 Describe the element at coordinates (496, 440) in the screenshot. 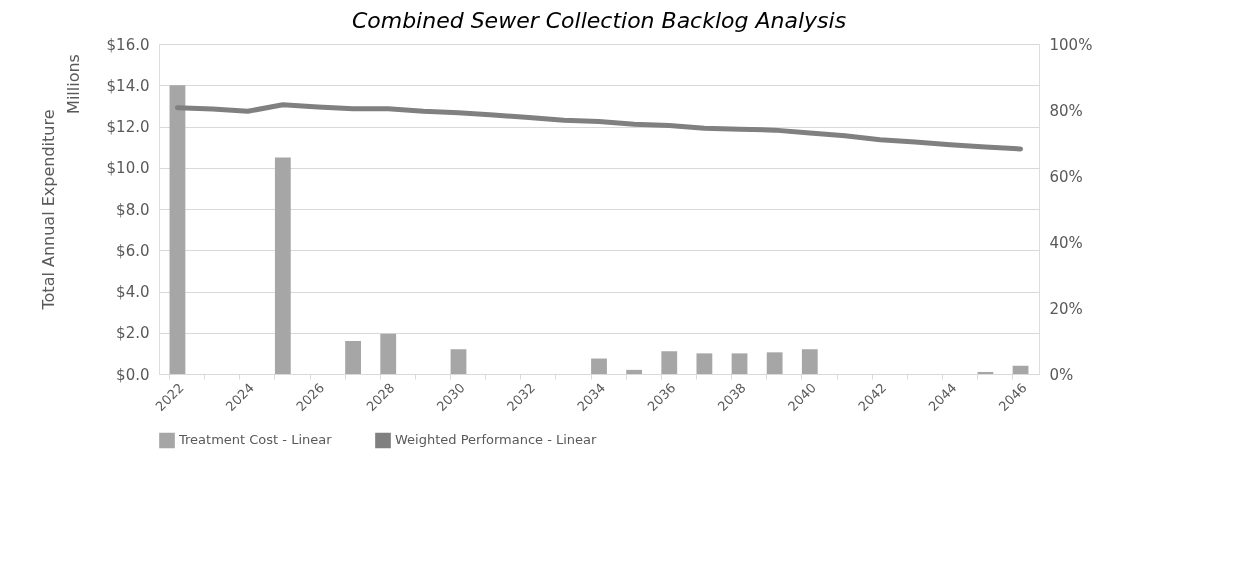

I see `legend-label: Weighted Performance - Linear` at that location.